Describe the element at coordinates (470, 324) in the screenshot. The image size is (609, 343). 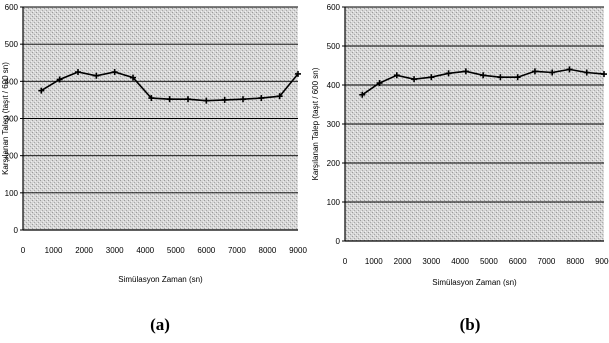
I see `panel-label: (b)` at that location.